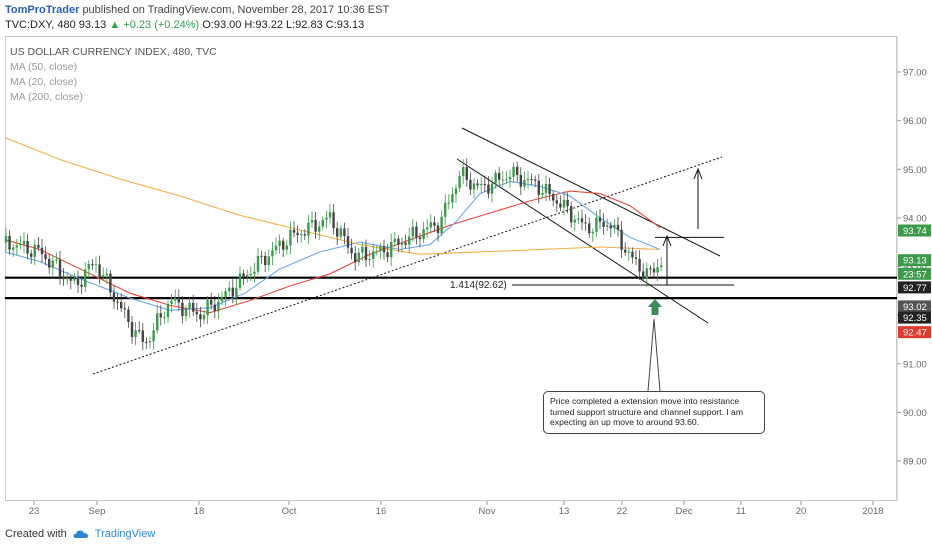  What do you see at coordinates (684, 511) in the screenshot?
I see `x-tick-label: Dec` at bounding box center [684, 511].